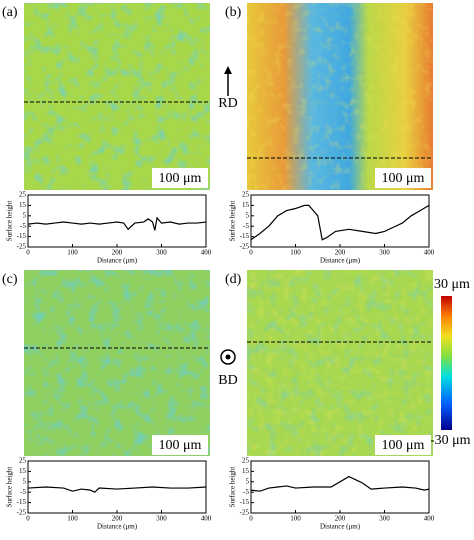  What do you see at coordinates (446, 363) in the screenshot?
I see `colorbar` at bounding box center [446, 363].